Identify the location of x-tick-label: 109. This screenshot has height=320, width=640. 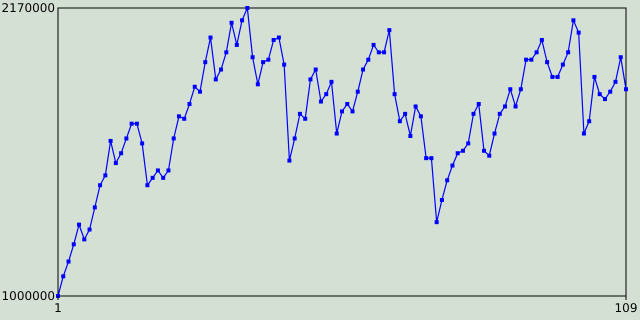
(626, 308).